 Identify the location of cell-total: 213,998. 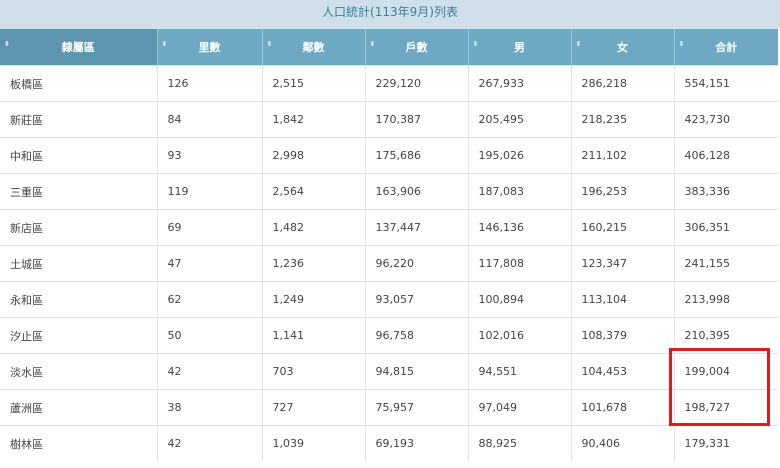
(726, 299).